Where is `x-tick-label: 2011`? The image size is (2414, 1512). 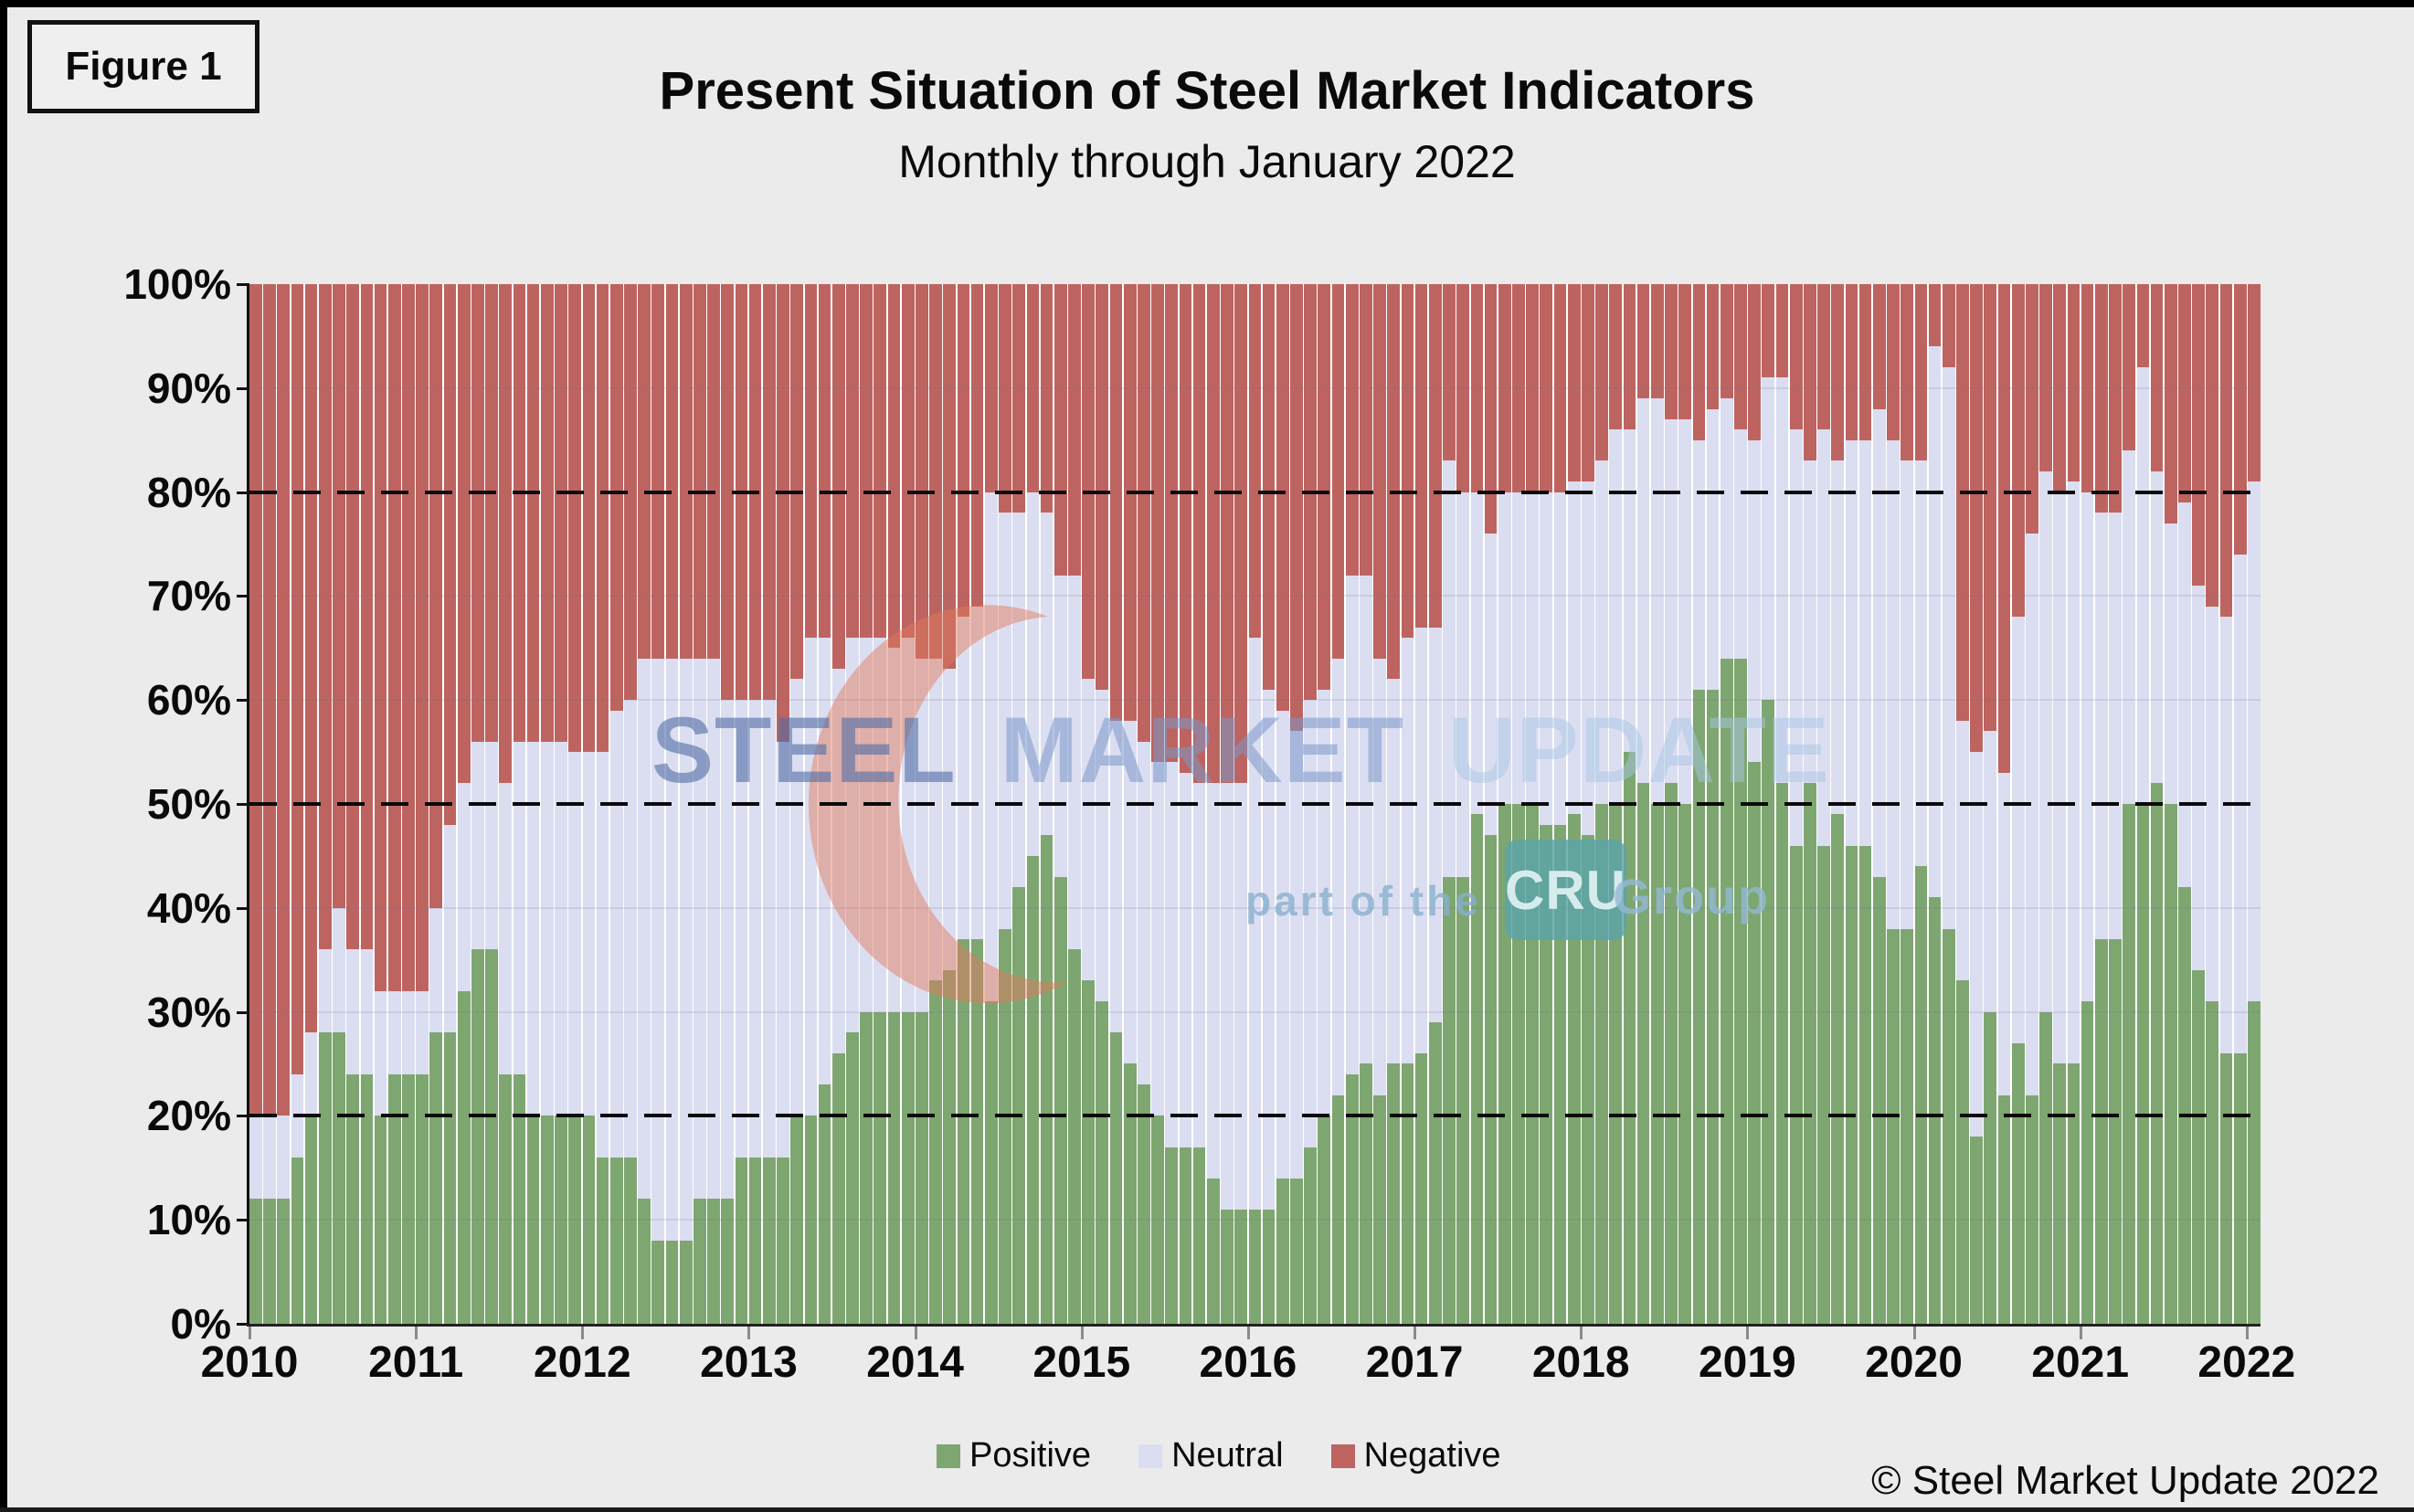
x-tick-label: 2011 is located at coordinates (416, 1362).